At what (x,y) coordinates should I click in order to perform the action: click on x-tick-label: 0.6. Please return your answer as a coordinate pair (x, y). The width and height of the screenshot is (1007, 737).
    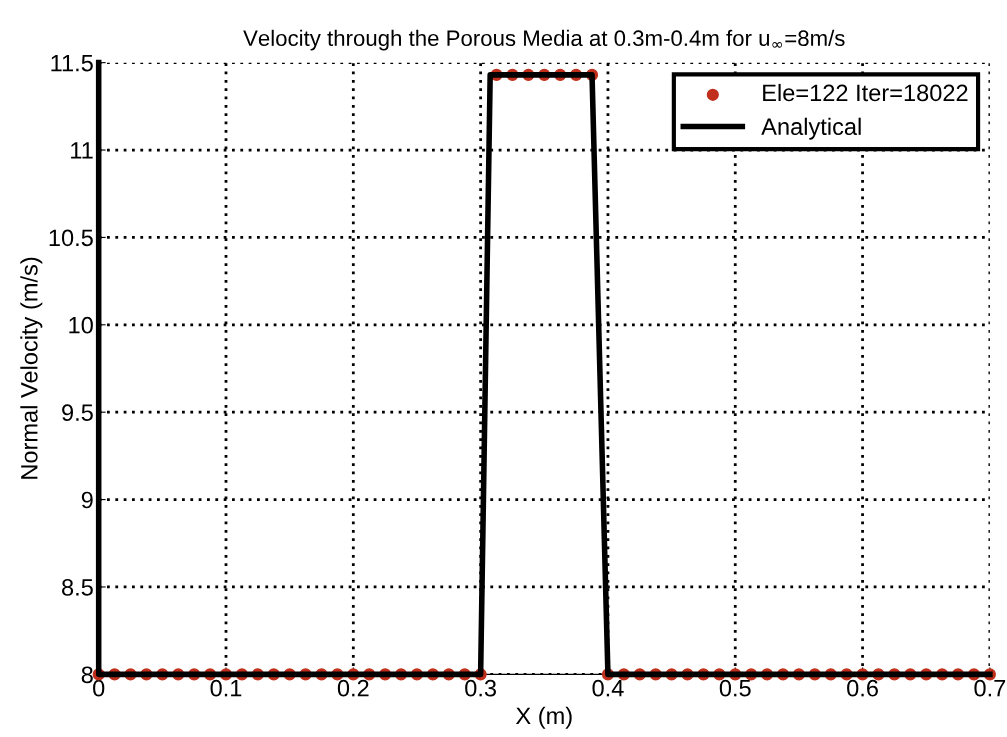
    Looking at the image, I should click on (862, 688).